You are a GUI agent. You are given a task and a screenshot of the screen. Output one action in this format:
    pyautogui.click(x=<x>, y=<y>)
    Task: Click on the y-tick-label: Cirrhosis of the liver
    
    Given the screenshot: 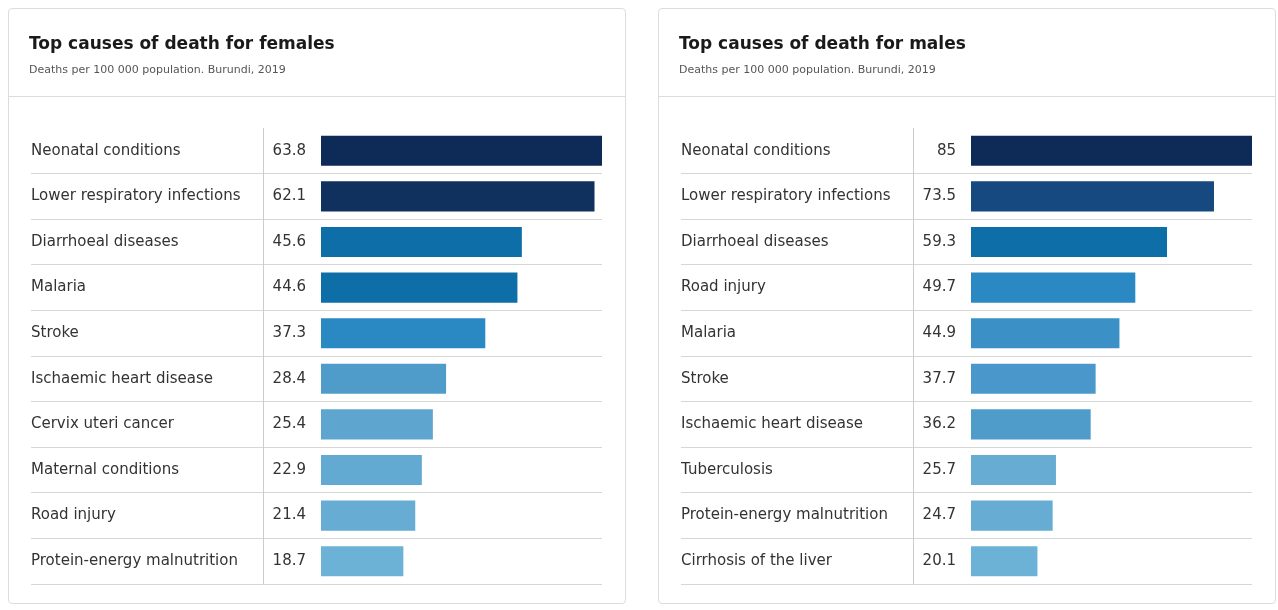 What is the action you would take?
    pyautogui.click(x=757, y=560)
    